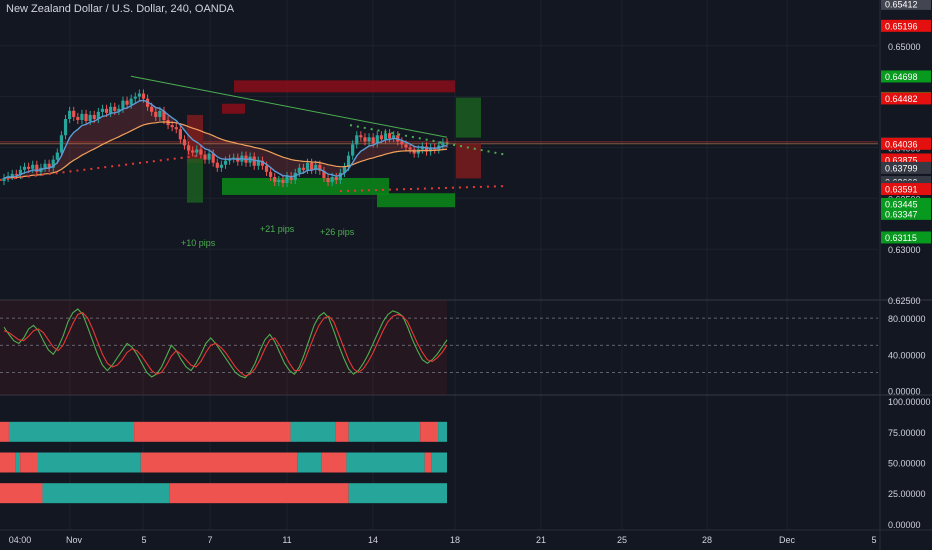 Image resolution: width=932 pixels, height=550 pixels. I want to click on descending-trendline, so click(289, 106).